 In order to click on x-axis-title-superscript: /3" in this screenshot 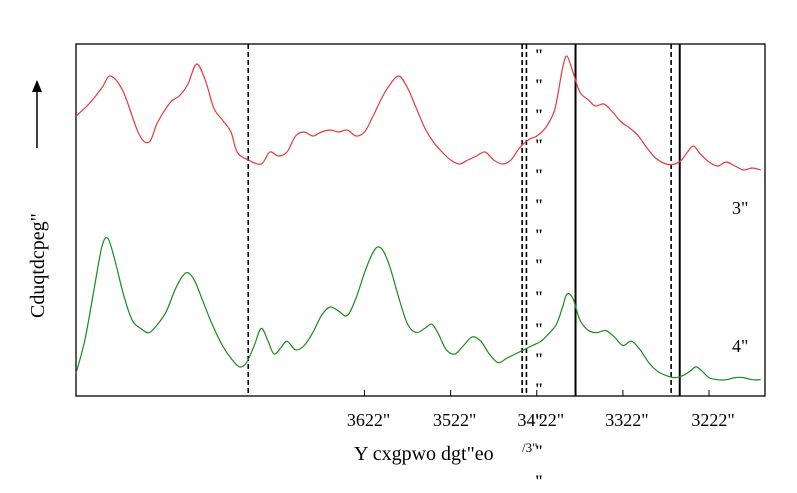, I will do `click(529, 447)`.